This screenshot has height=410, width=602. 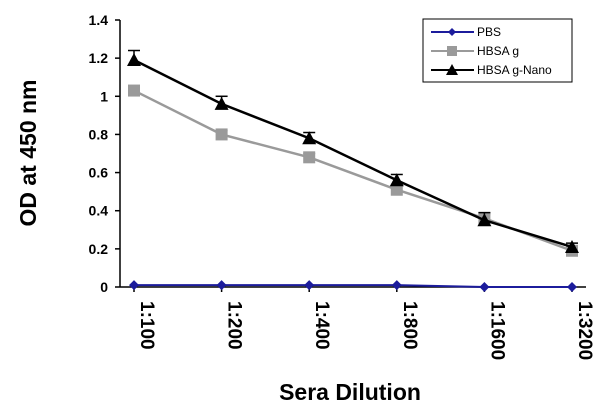 I want to click on y-ticks: 0 0.2 0.4 0.6 0.8 1 1.2 1.4, so click(x=104, y=153).